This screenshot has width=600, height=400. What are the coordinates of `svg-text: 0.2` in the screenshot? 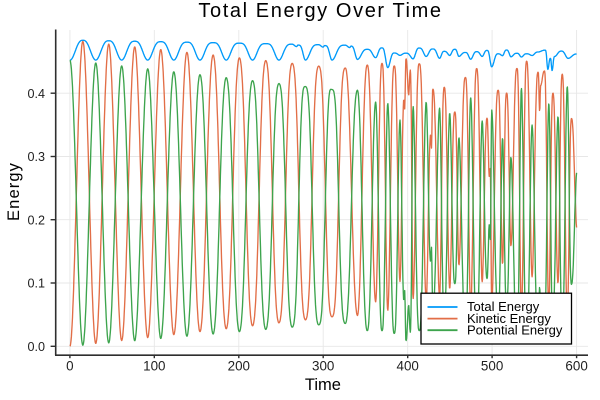 It's located at (36, 220).